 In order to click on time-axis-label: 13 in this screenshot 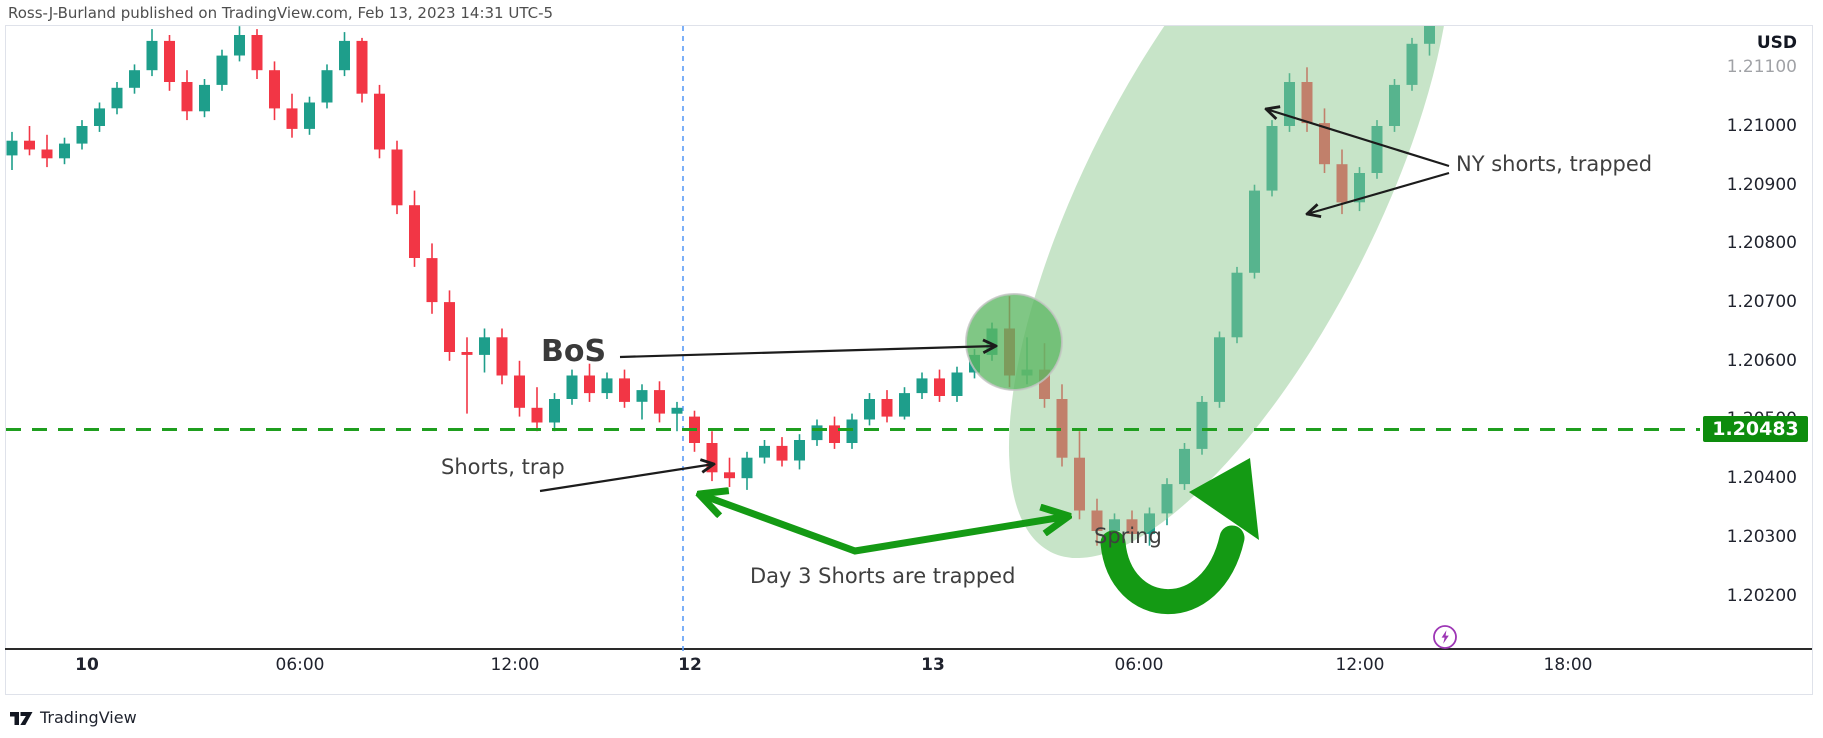, I will do `click(933, 665)`.